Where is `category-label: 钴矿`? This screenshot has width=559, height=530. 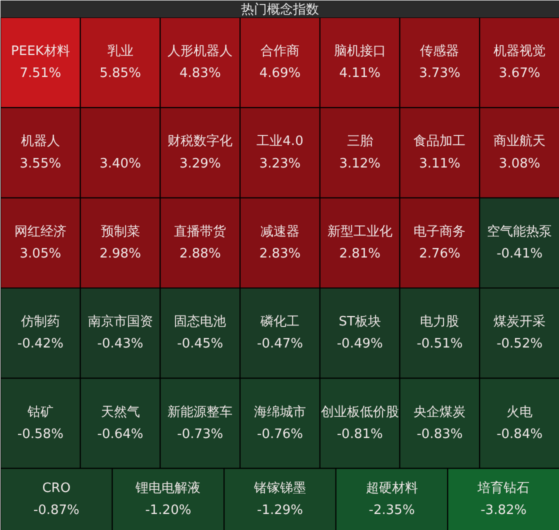 category-label: 钴矿 is located at coordinates (40, 412).